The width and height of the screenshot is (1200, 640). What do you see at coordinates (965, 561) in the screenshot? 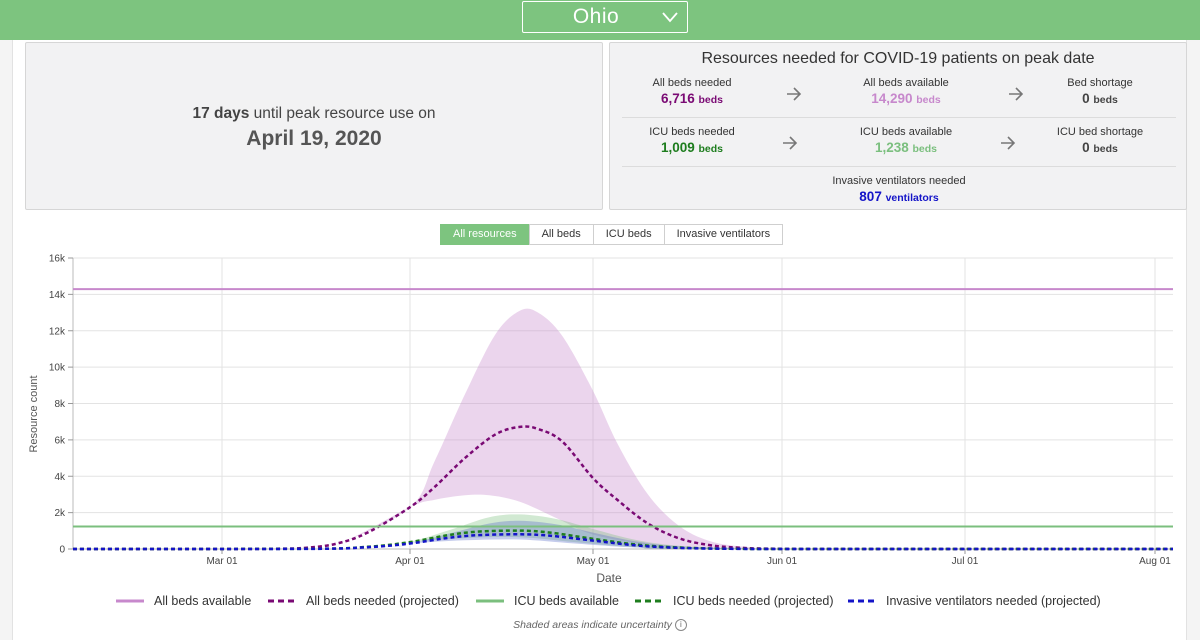
I see `x-tick-label: Jul 01` at bounding box center [965, 561].